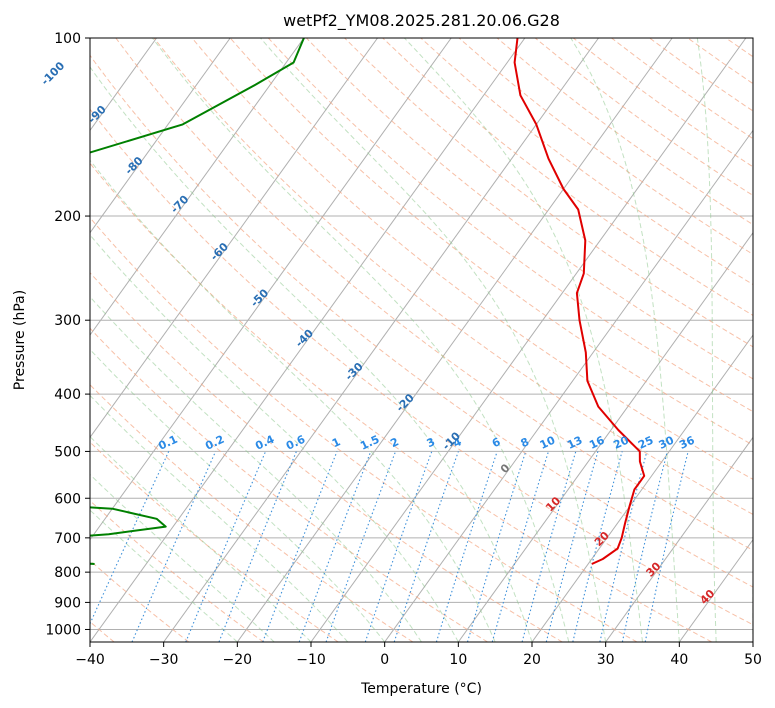 The height and width of the screenshot is (708, 775). Describe the element at coordinates (687, 442) in the screenshot. I see `mixing-ratio-label: 36` at that location.